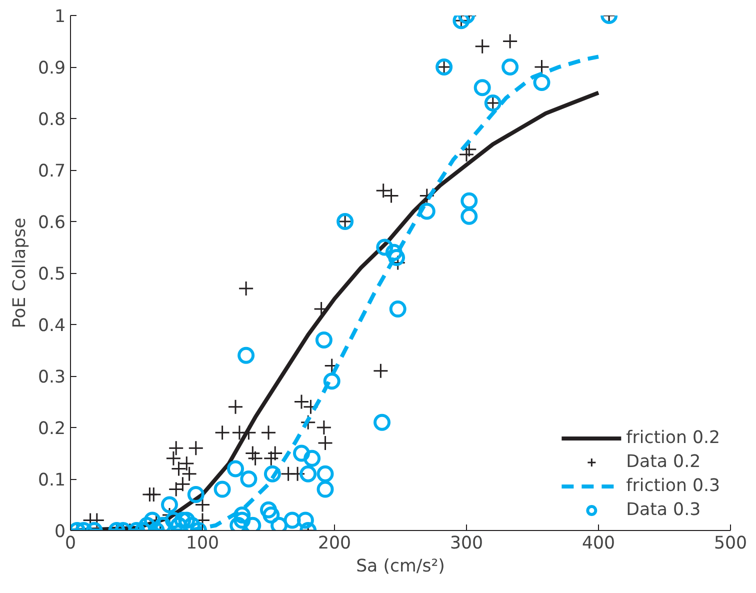  Describe the element at coordinates (52, 274) in the screenshot. I see `y-tick-label: 0.5` at that location.